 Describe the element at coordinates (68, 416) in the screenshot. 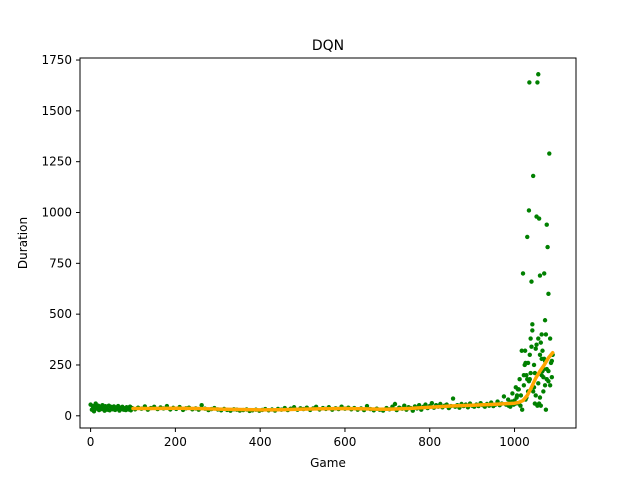

I see `y-tick-label: 0` at that location.